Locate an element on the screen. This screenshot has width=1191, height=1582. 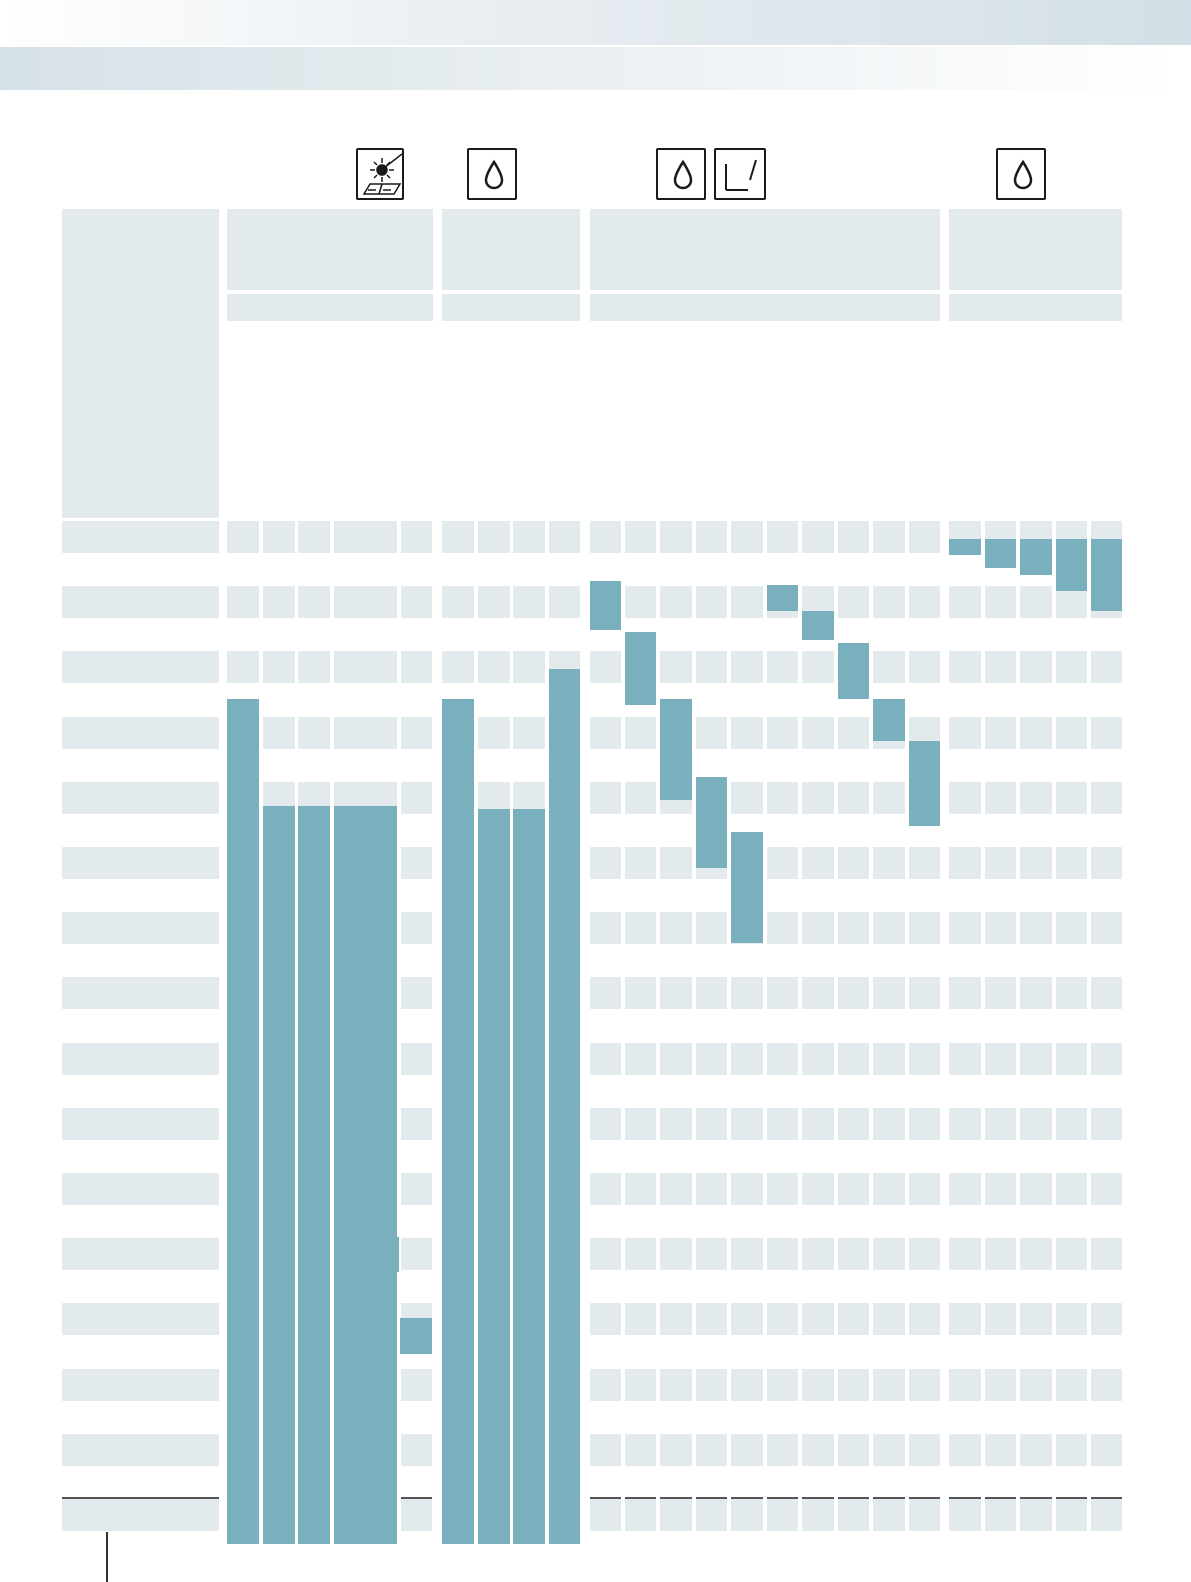
header-block-g1 is located at coordinates (330, 249).